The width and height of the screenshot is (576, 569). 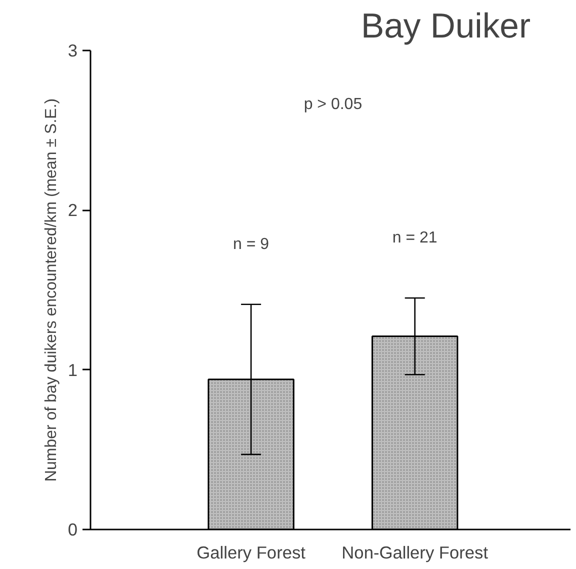 I want to click on y-axis-title: Number of bay duikers encountered/km (mean ± S.E.), so click(x=51, y=290).